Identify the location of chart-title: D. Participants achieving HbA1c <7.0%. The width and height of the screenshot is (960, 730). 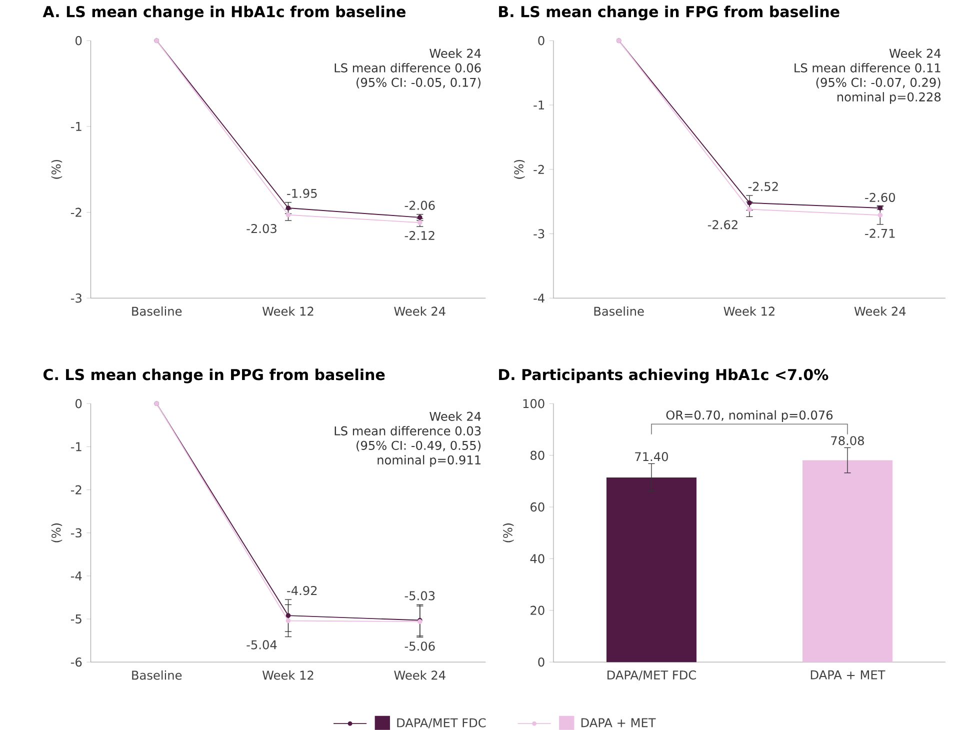
(663, 376).